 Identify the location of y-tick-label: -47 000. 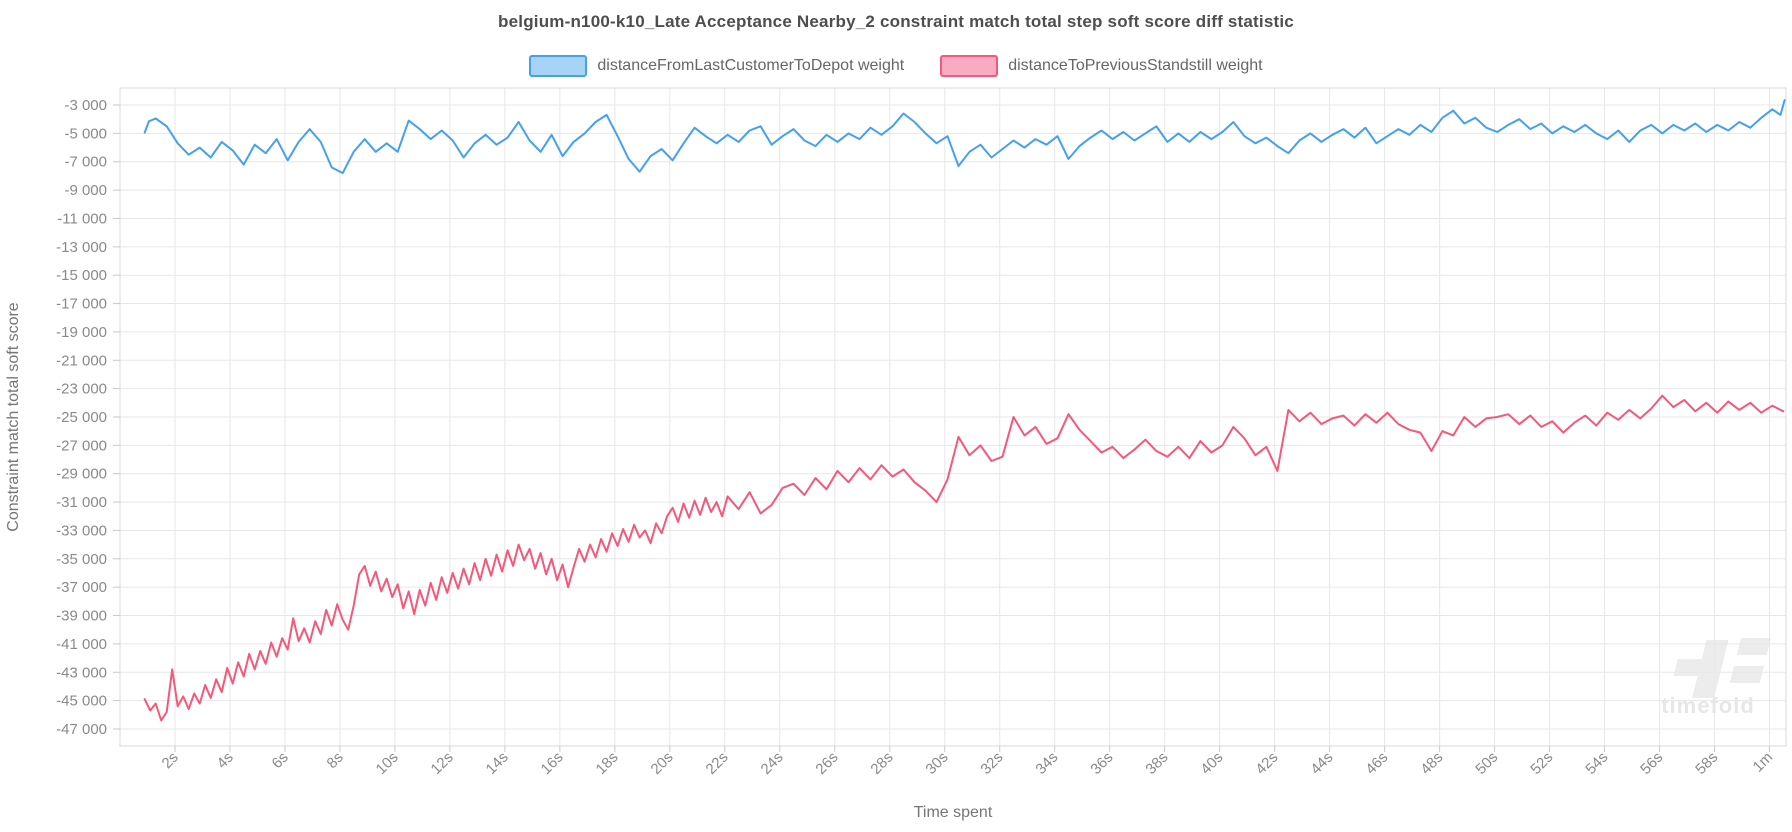
(81, 729).